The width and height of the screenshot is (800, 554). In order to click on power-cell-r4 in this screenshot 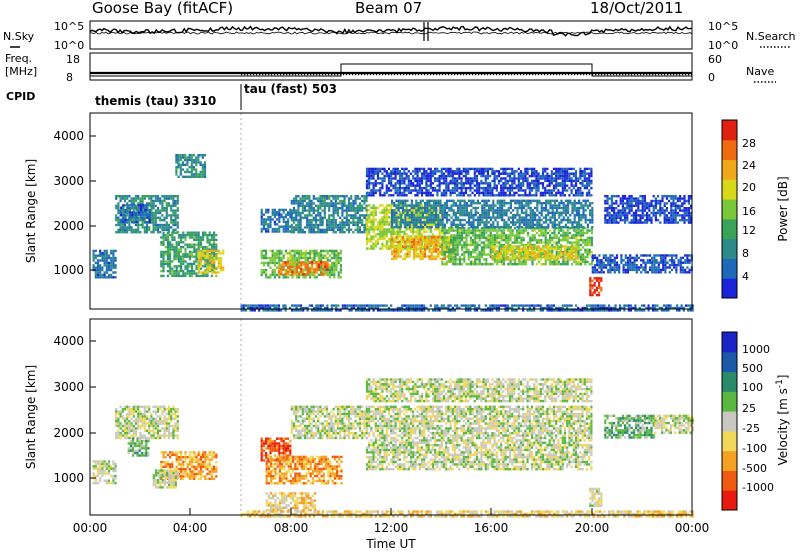, I will do `click(199, 263)`.